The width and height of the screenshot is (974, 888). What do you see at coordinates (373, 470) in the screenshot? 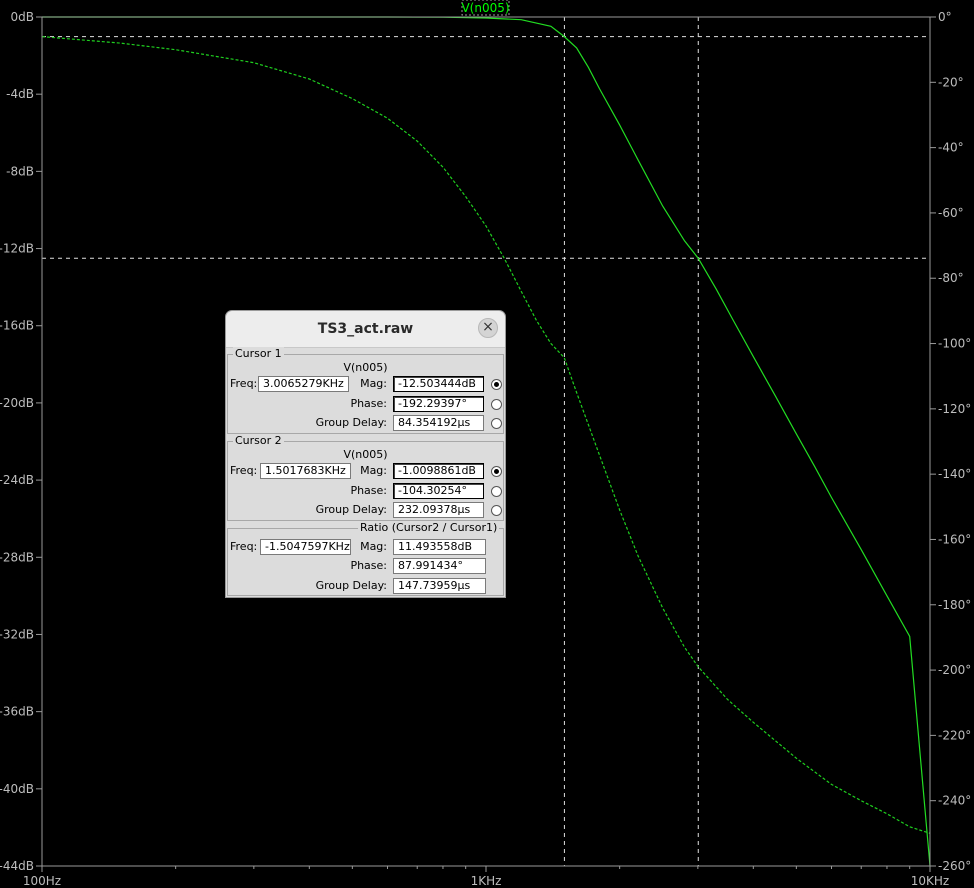
I see `cursor2-mag-label: Mag:` at bounding box center [373, 470].